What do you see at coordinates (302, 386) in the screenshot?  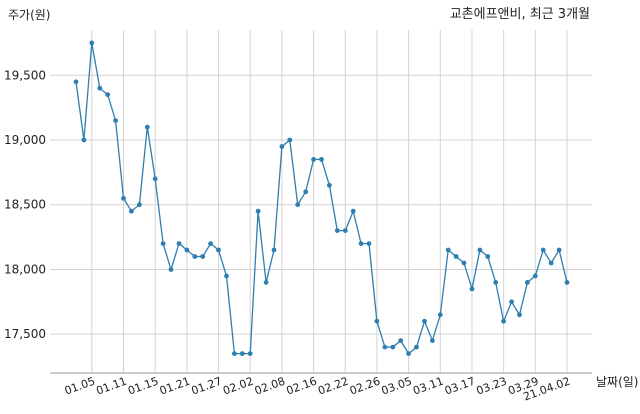 I see `x-tick-label: 02.16` at bounding box center [302, 386].